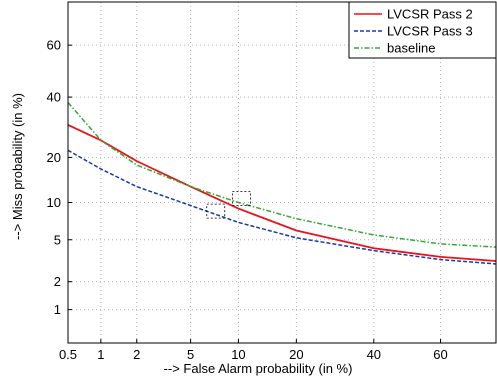 This screenshot has height=377, width=497. What do you see at coordinates (57, 239) in the screenshot?
I see `y-tick-label-2: 5` at bounding box center [57, 239].